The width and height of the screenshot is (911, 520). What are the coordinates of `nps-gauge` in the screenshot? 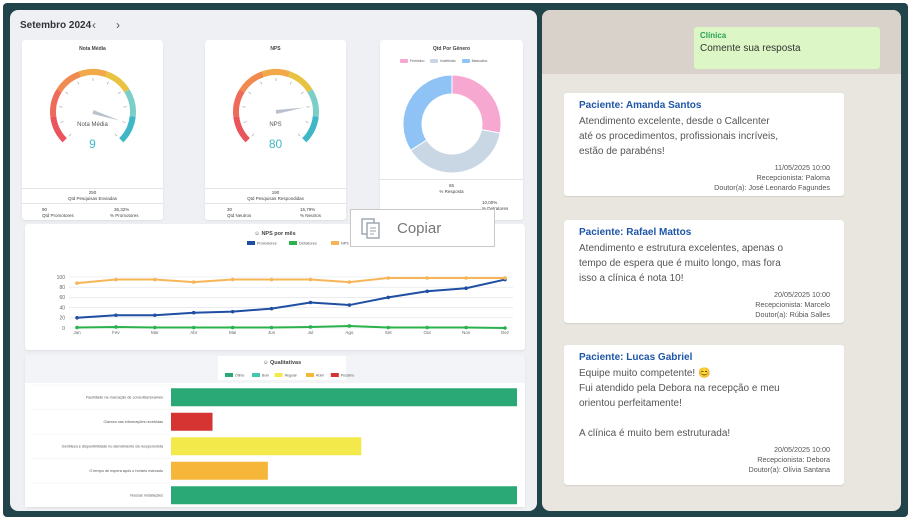 It's located at (276, 106).